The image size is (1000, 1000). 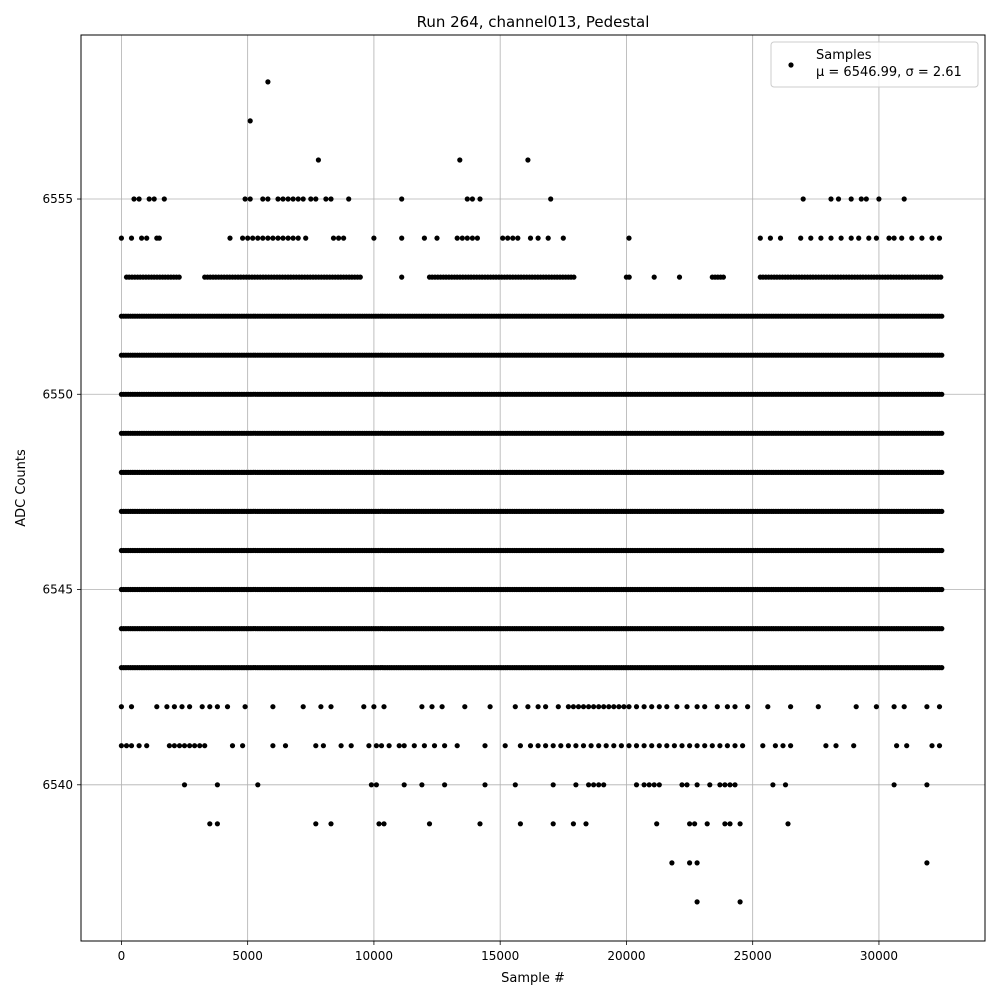 What do you see at coordinates (57, 199) in the screenshot?
I see `y-tick-label: 6555` at bounding box center [57, 199].